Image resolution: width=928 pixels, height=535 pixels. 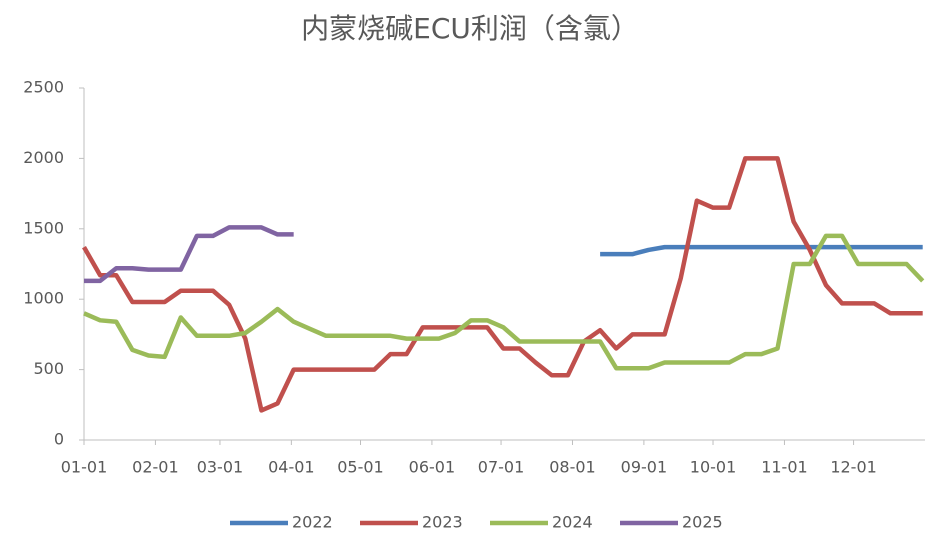 What do you see at coordinates (784, 467) in the screenshot?
I see `x-tick-label: 11-01` at bounding box center [784, 467].